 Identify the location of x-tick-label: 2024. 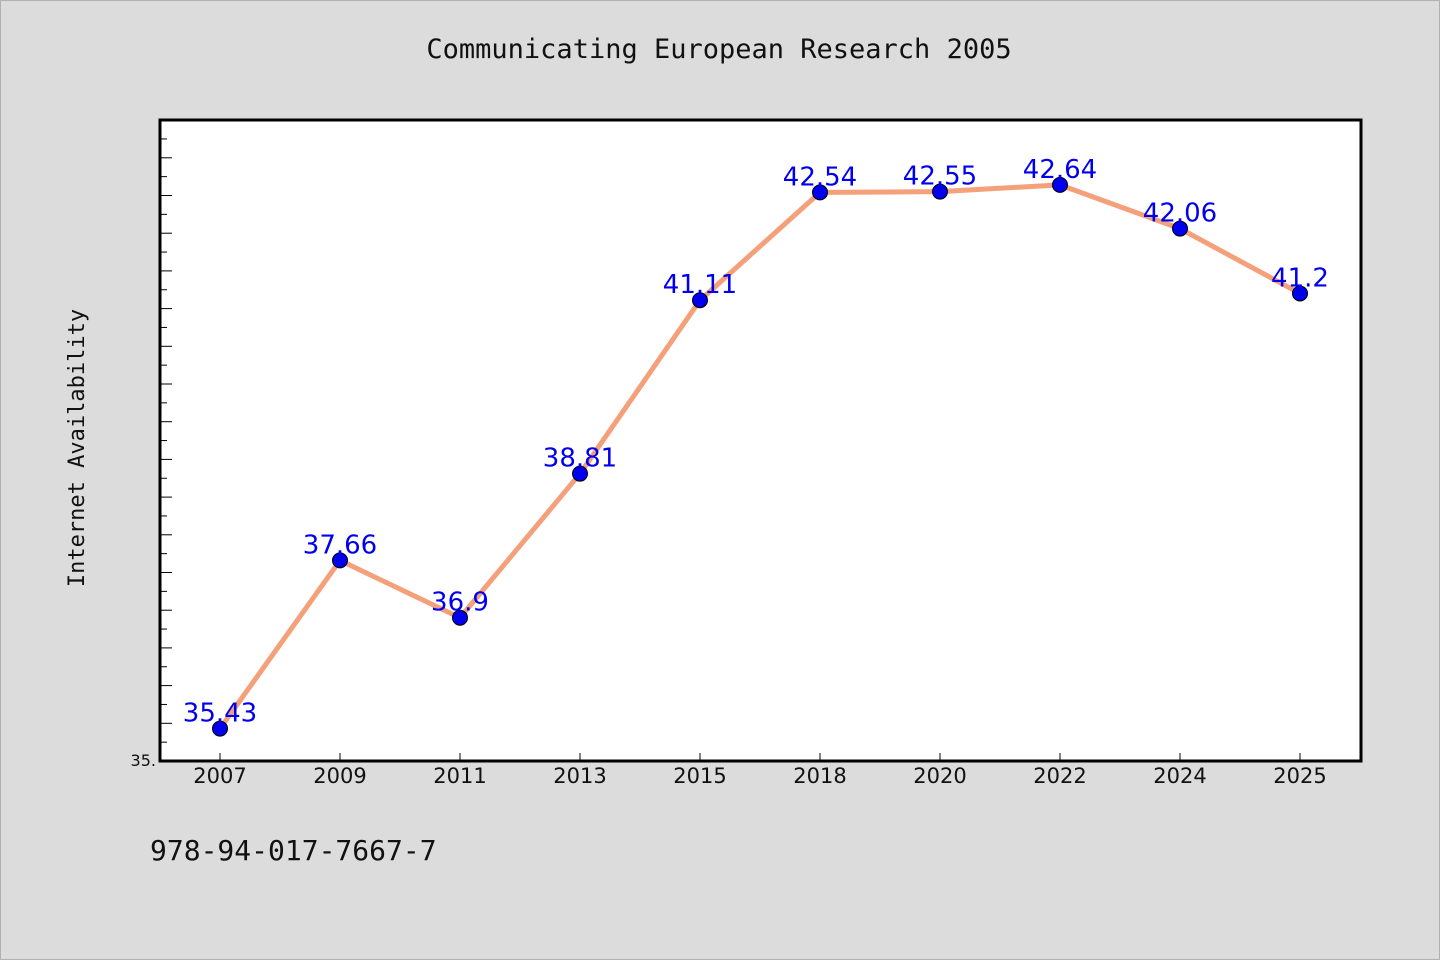
(1179, 776).